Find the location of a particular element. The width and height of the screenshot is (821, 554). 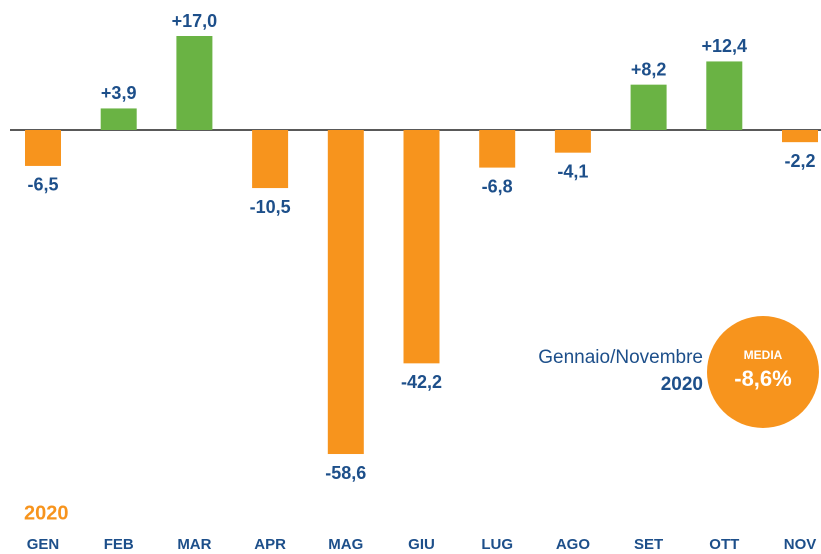

badge-title: MEDIA is located at coordinates (763, 355).